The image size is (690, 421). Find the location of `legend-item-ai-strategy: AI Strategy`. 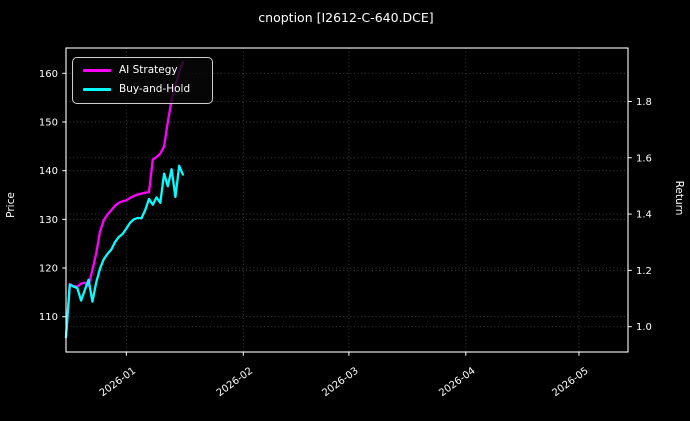

legend-item-ai-strategy: AI Strategy is located at coordinates (142, 70).